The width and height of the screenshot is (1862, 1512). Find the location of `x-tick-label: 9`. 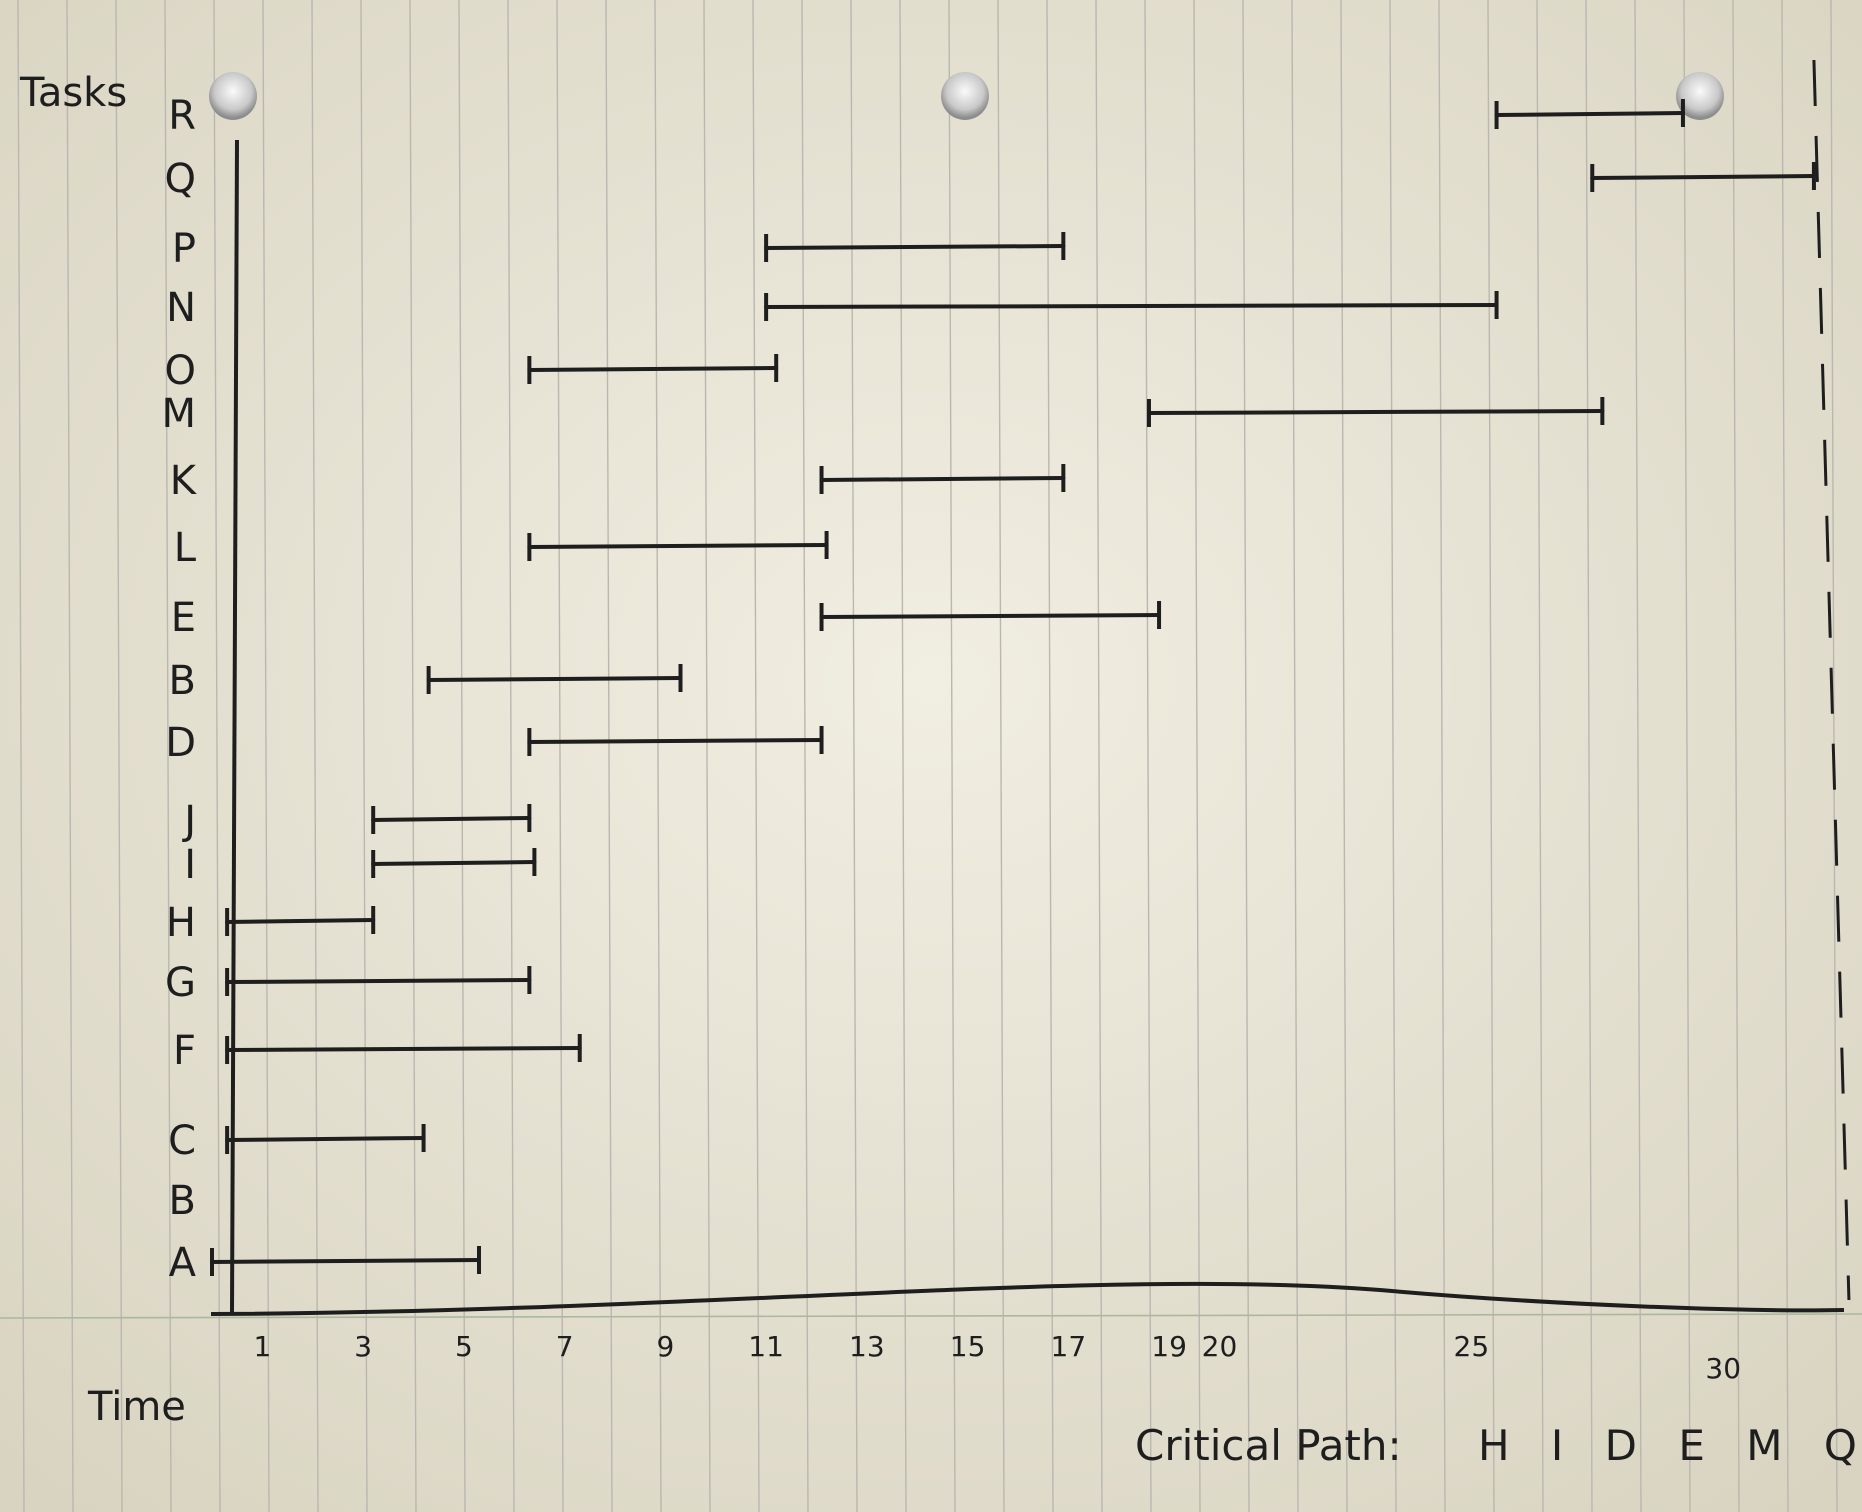

x-tick-label: 9 is located at coordinates (665, 1346).